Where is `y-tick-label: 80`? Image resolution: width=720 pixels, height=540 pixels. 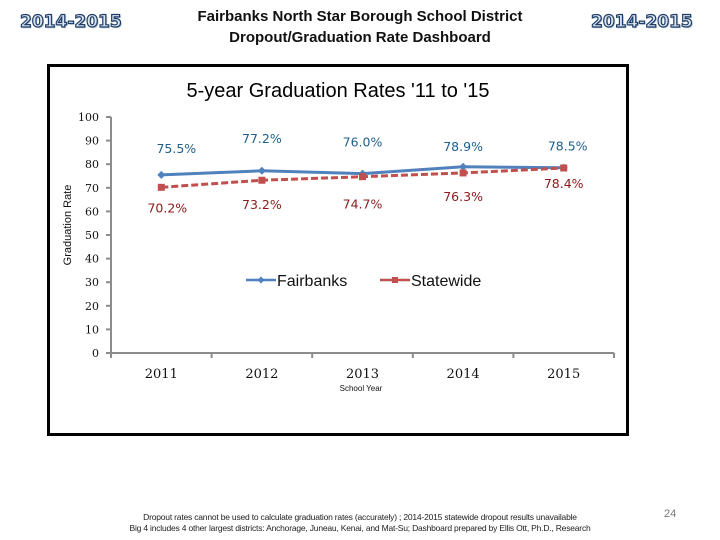
y-tick-label: 80 is located at coordinates (92, 164).